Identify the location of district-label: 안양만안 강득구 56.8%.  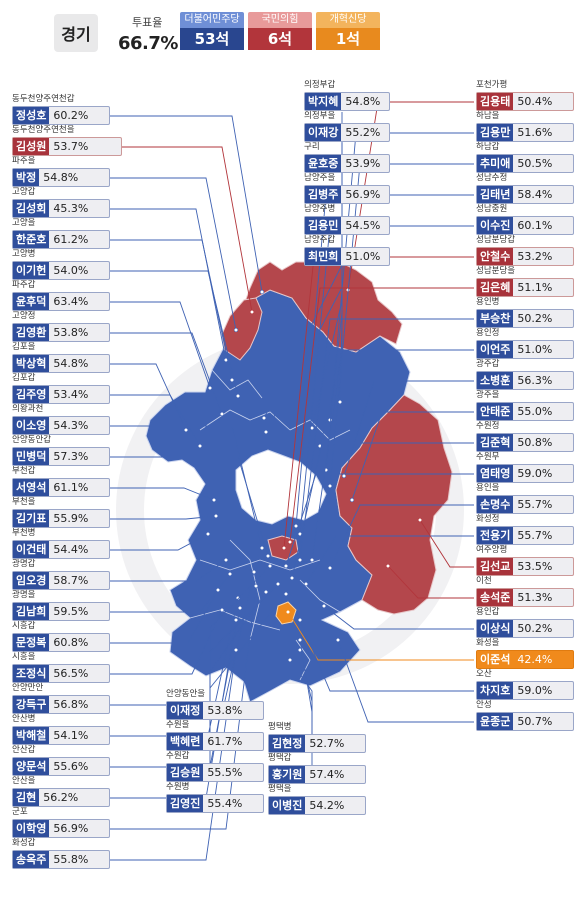
(61, 698).